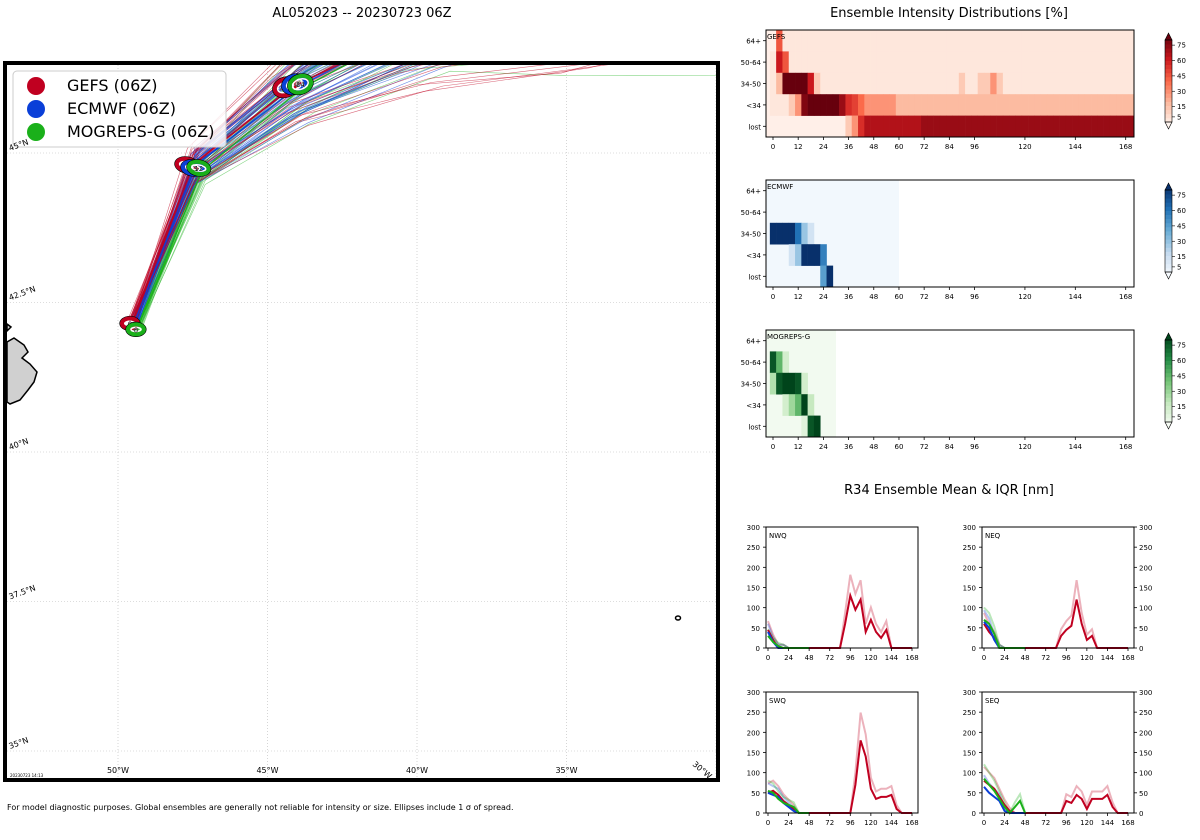 The height and width of the screenshot is (840, 1200). Describe the element at coordinates (823, 447) in the screenshot. I see `x-tick-label: 24` at that location.